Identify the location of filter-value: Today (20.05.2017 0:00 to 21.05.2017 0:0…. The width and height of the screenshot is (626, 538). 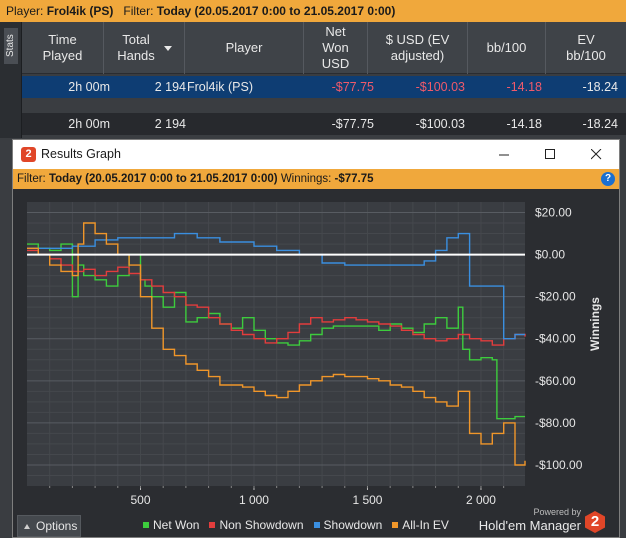
(276, 11).